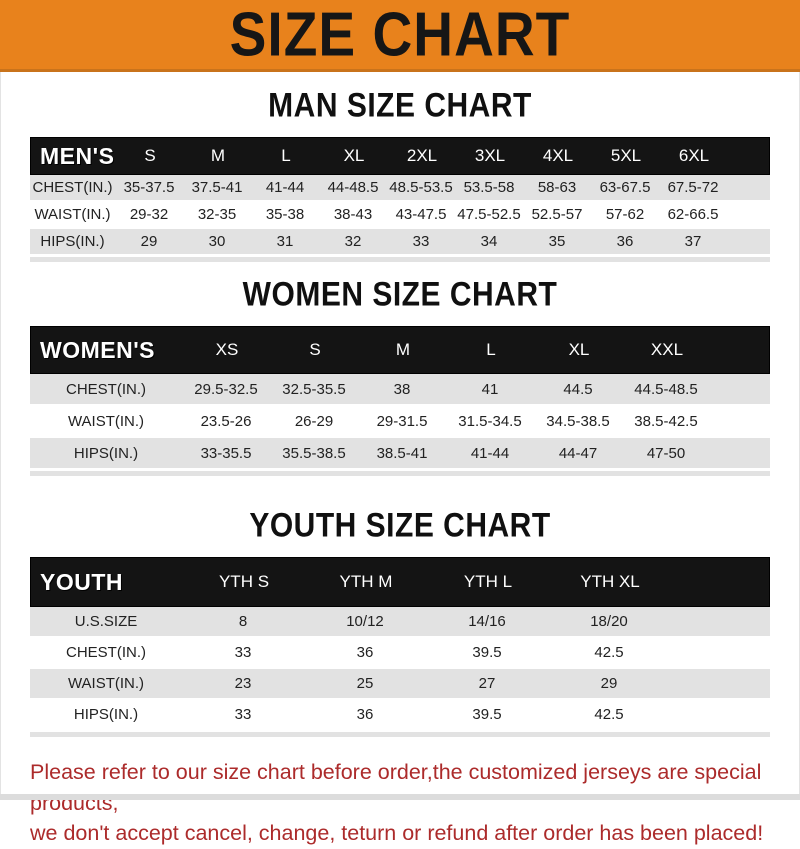  Describe the element at coordinates (98, 349) in the screenshot. I see `table-title-cell: WOMEN'S` at that location.